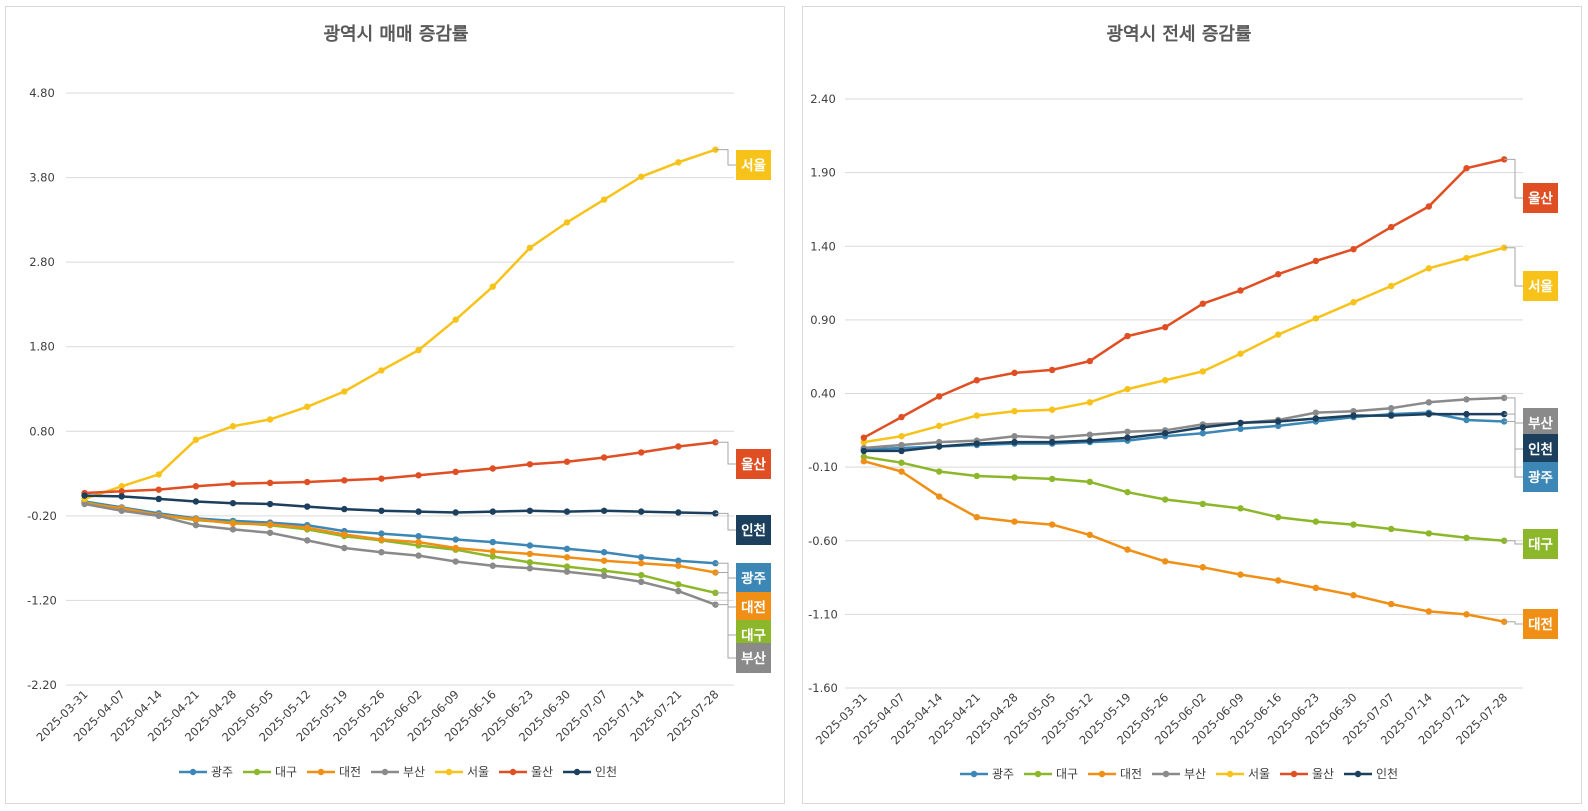 The height and width of the screenshot is (811, 1588). I want to click on y-tick-label: 1.40, so click(823, 246).